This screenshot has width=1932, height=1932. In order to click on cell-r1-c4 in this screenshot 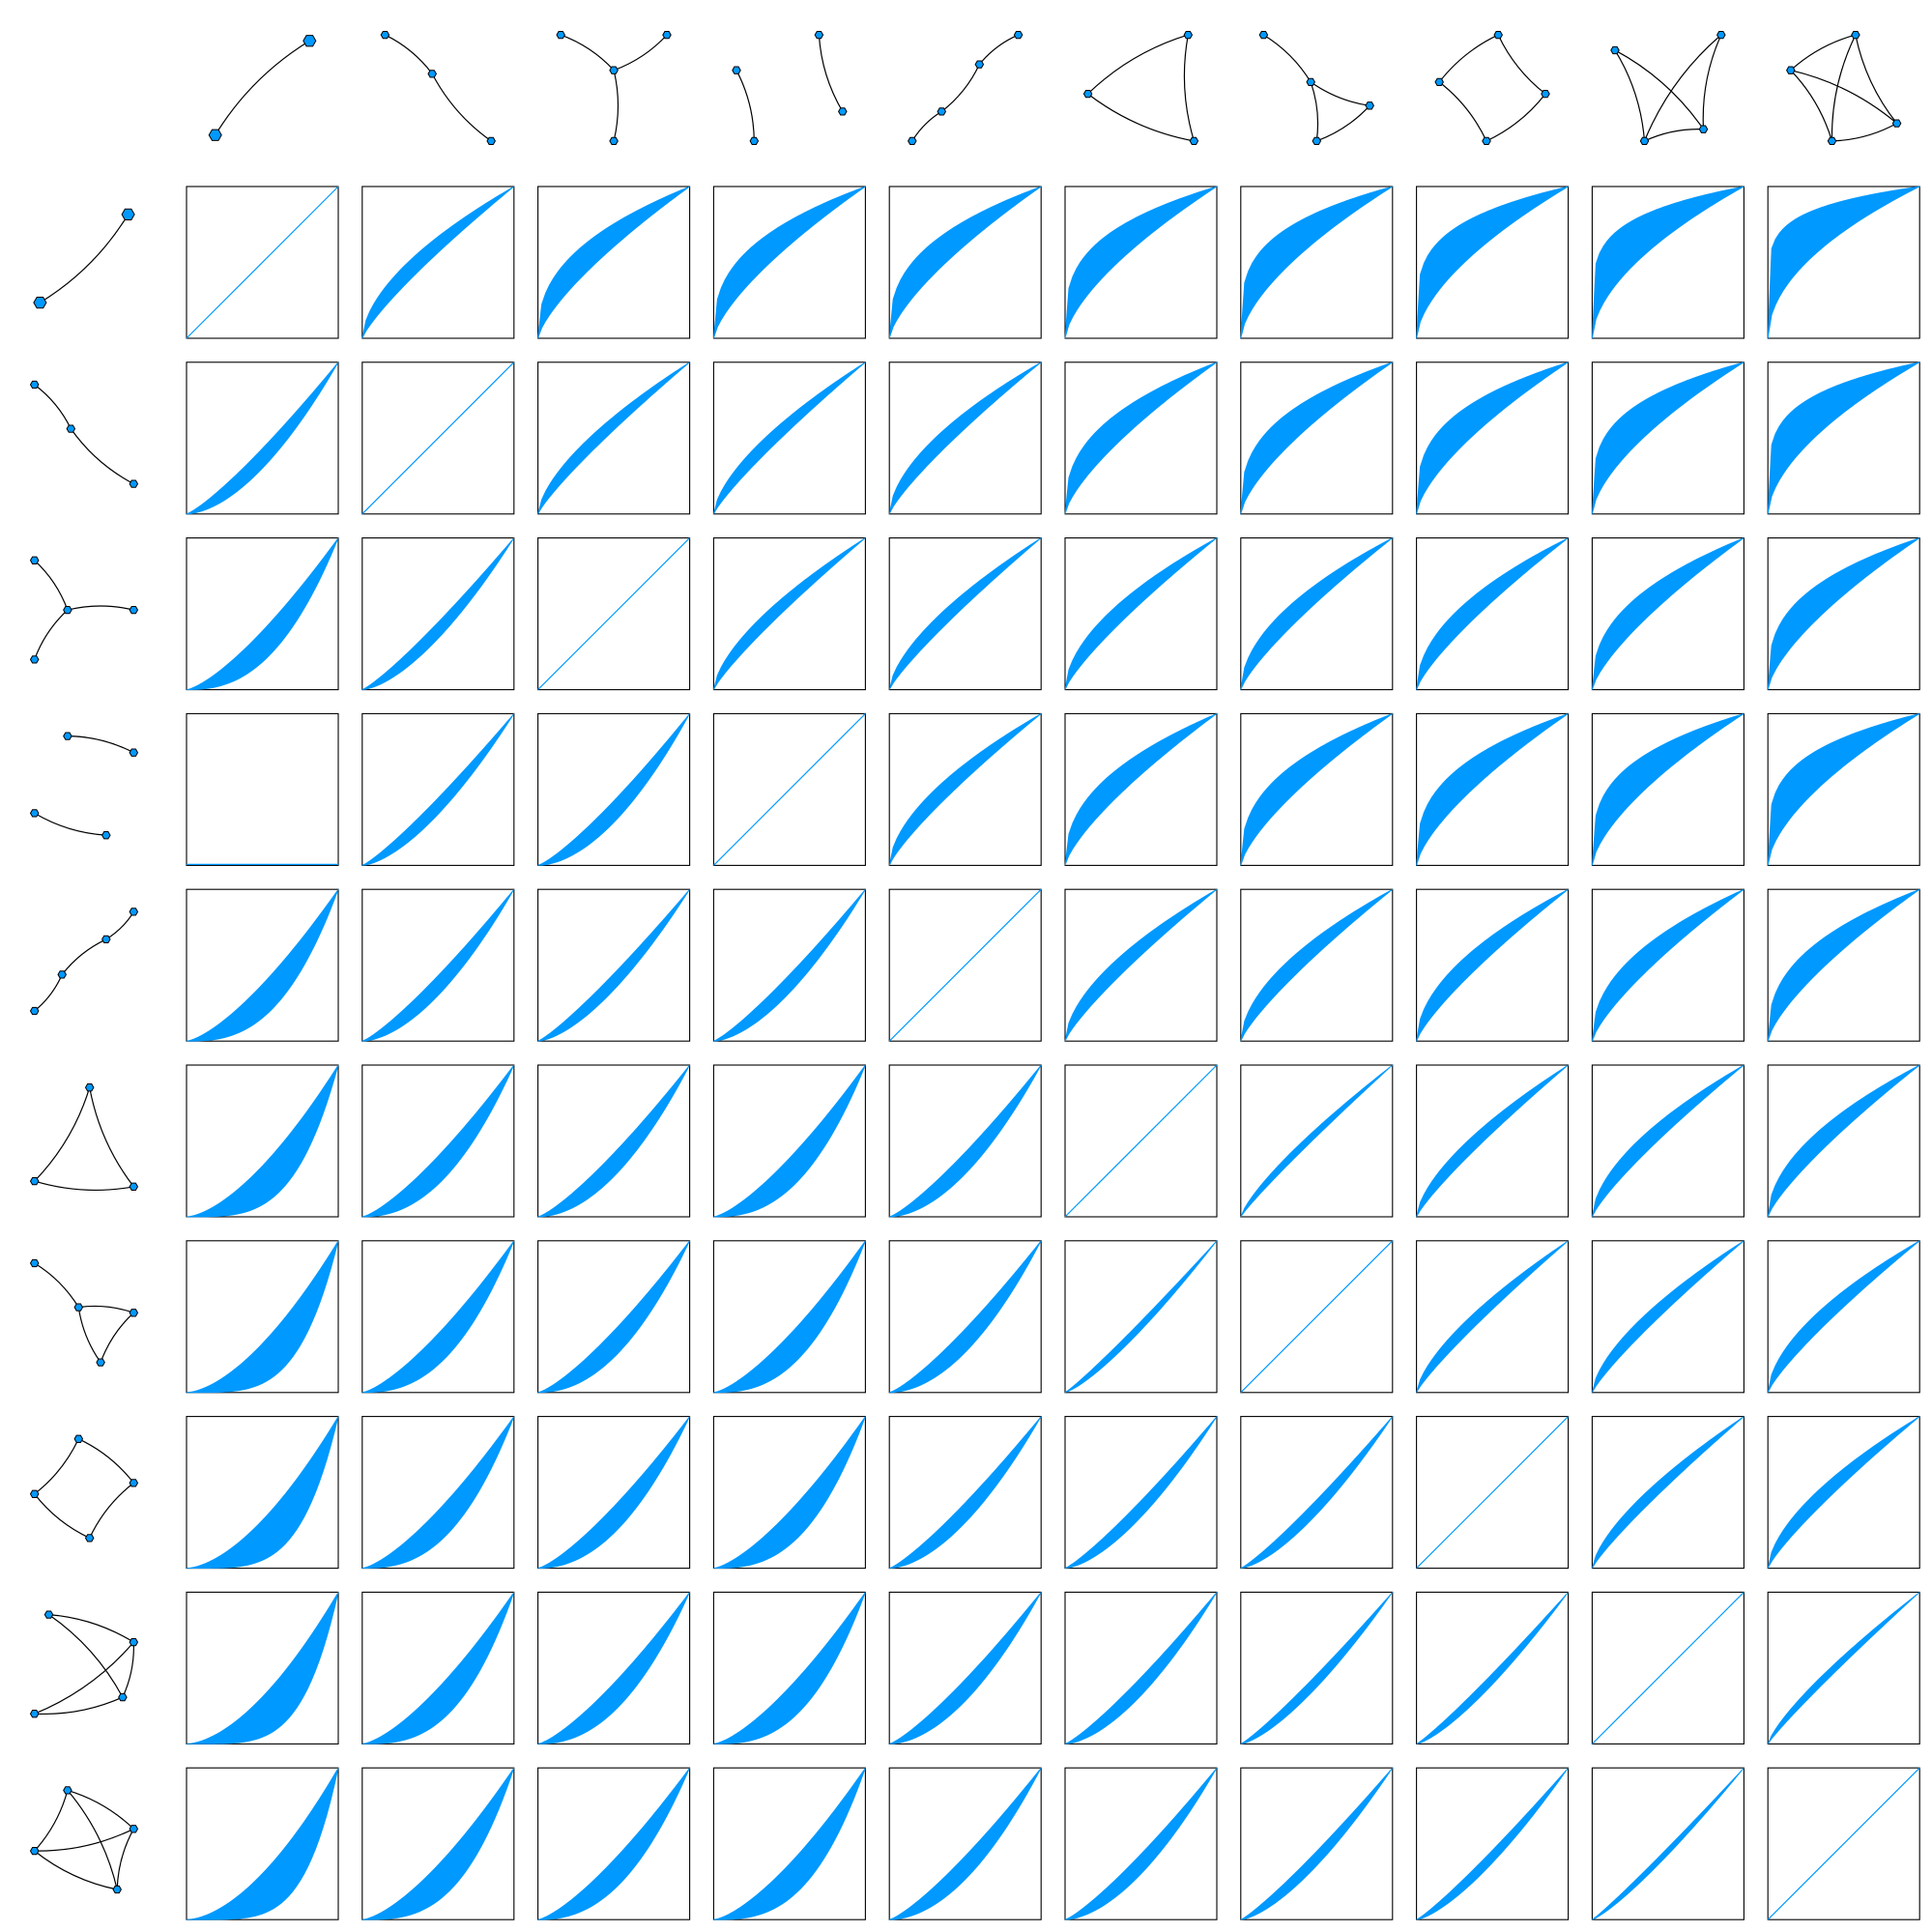, I will do `click(965, 438)`.